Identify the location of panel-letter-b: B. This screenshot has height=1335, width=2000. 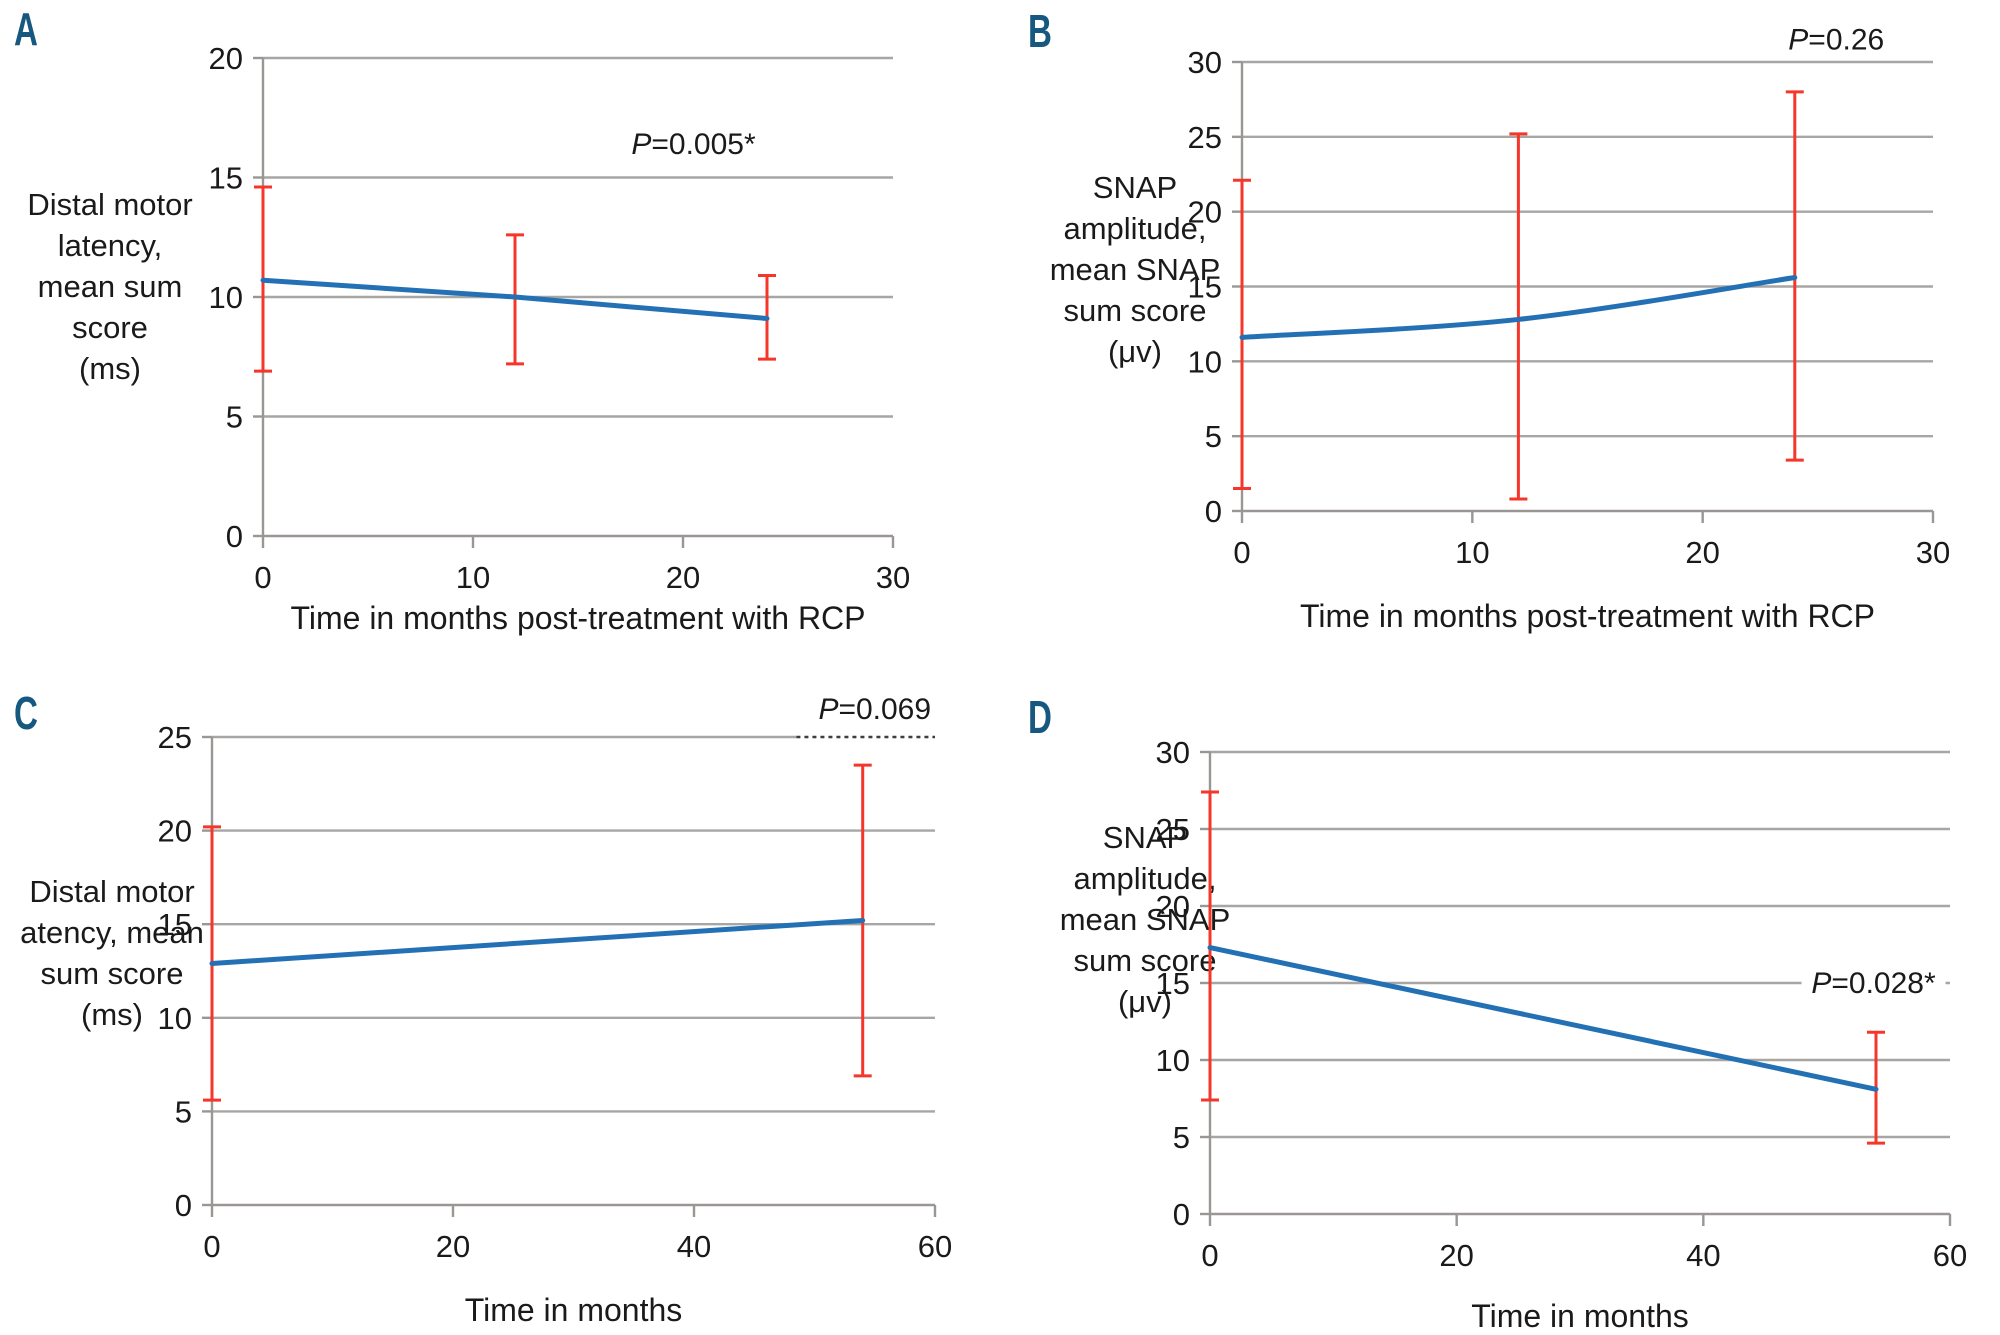
(1040, 31).